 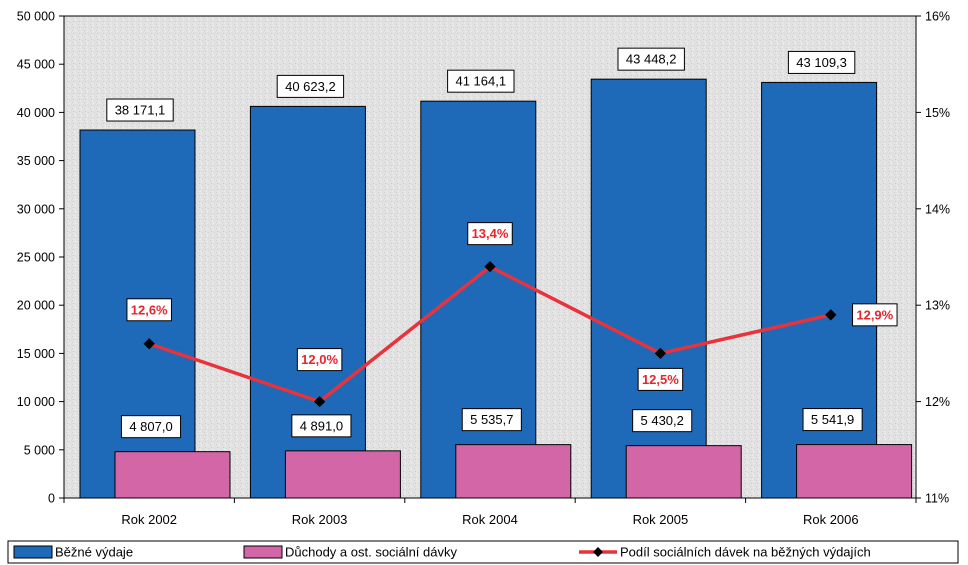 I want to click on svg-text: 43 448,2, so click(x=651, y=59).